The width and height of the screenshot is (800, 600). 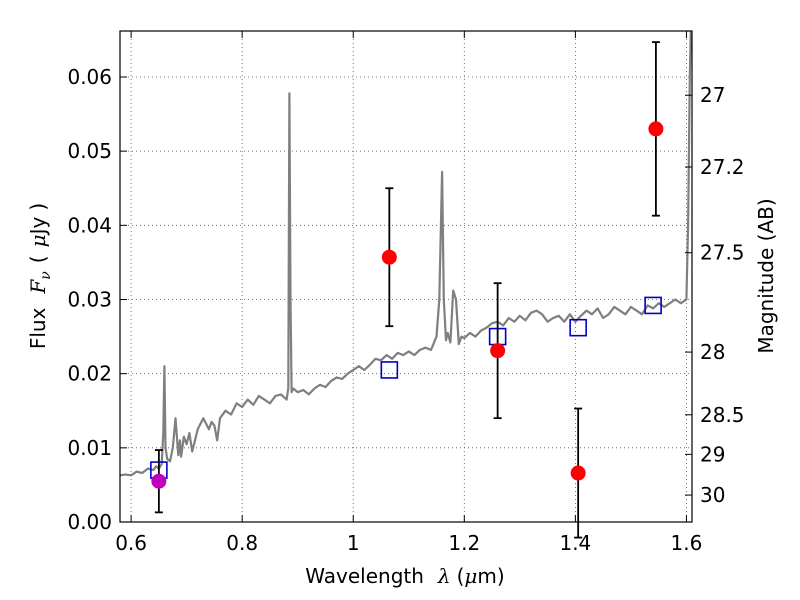 I want to click on y2-axis-label: Magnitude (AB), so click(x=766, y=275).